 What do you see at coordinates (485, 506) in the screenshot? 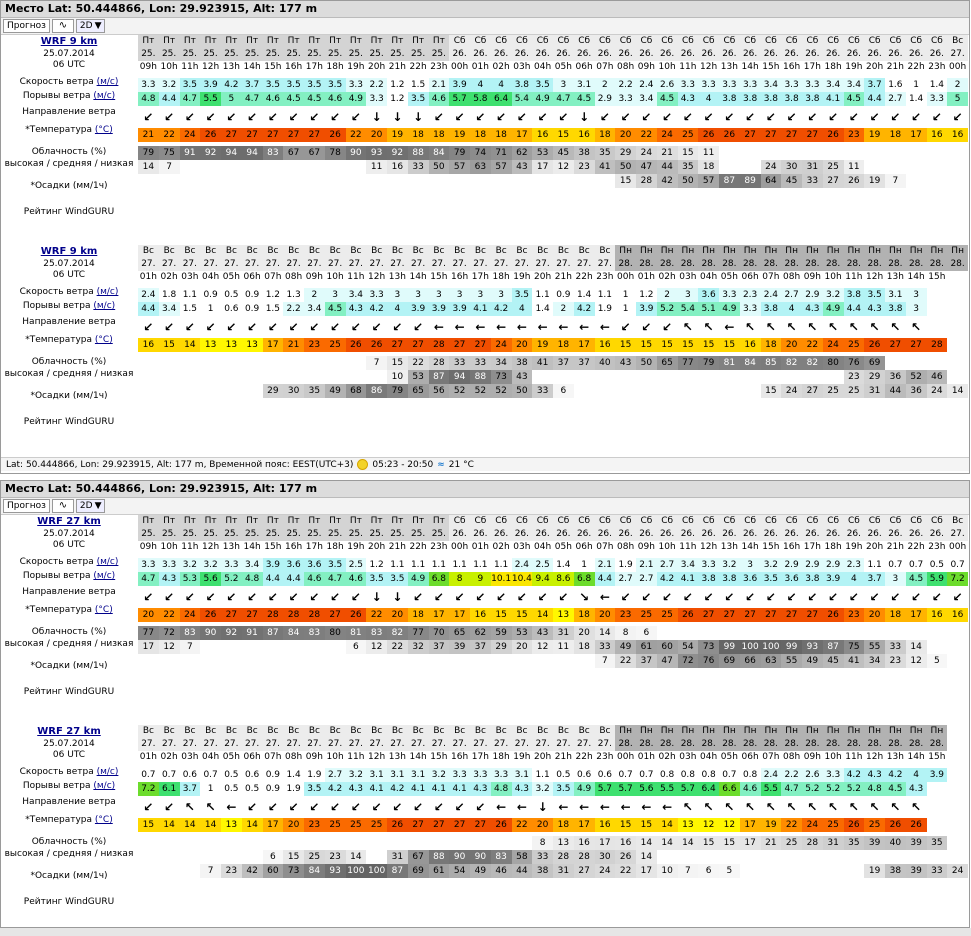
I see `toolbar: Прогноз ∿ 2D ▼` at bounding box center [485, 506].